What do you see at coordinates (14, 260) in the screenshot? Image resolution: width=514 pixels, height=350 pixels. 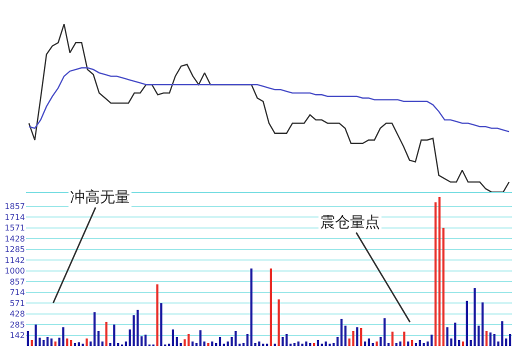 I see `y-tick-label: 1142` at bounding box center [14, 260].